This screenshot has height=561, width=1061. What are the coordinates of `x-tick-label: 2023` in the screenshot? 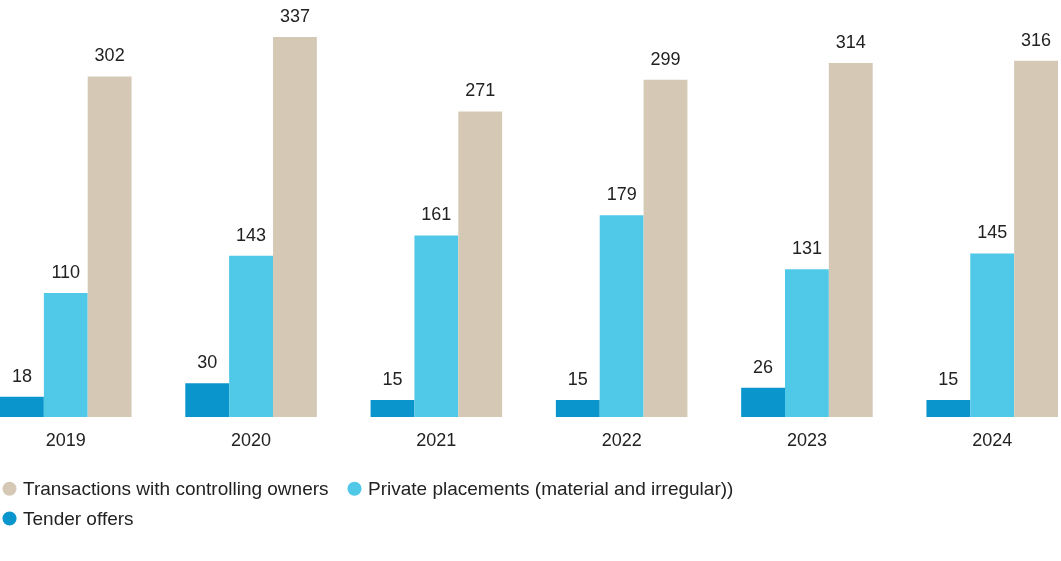 It's located at (806, 439).